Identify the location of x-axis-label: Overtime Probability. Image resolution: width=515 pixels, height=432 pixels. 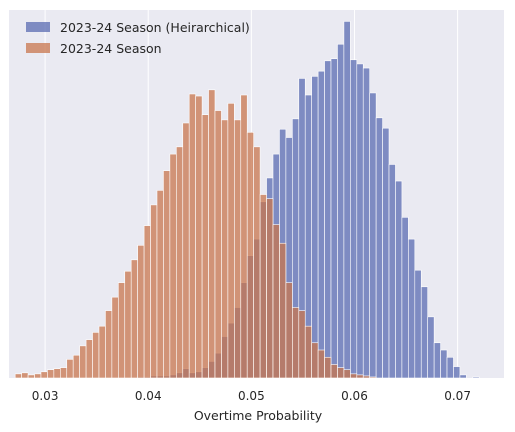
(258, 415).